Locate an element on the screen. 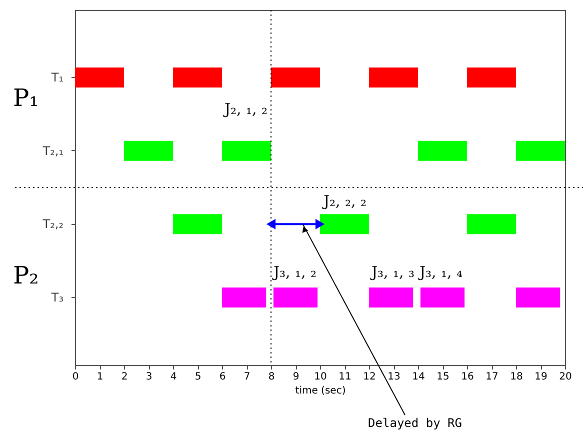 The image size is (584, 434). annotation: J₂, ₂, ₂ is located at coordinates (344, 201).